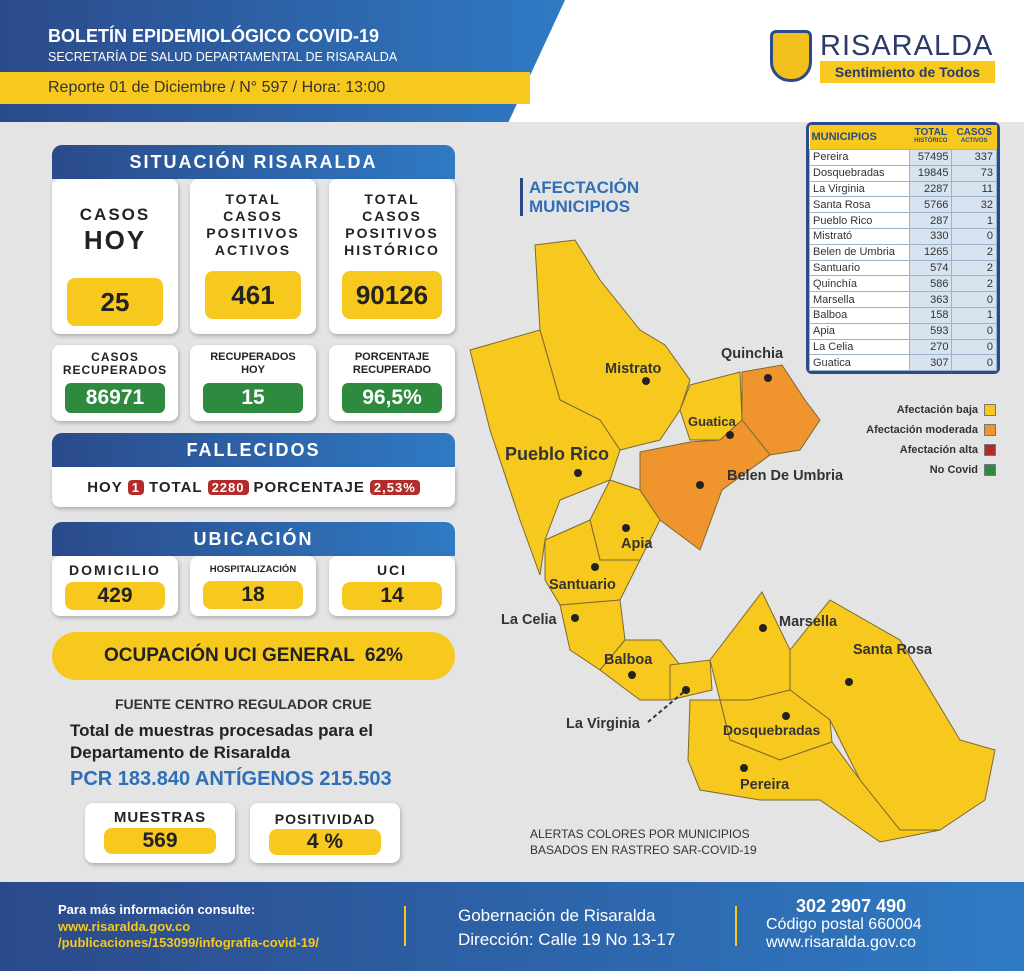  What do you see at coordinates (841, 942) in the screenshot?
I see `footer-web: www.risaralda.gov.co` at bounding box center [841, 942].